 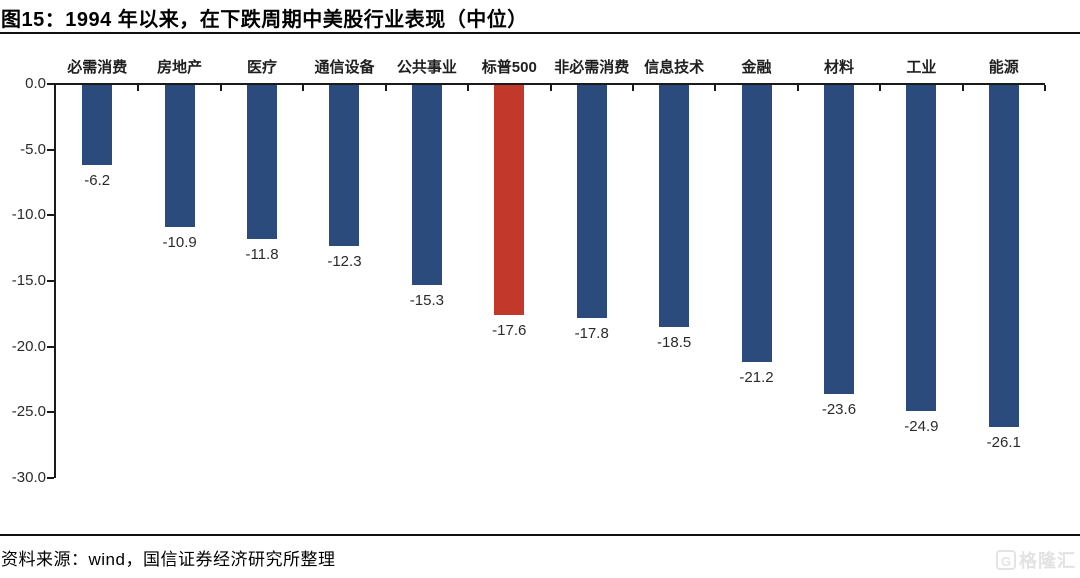 What do you see at coordinates (1006, 560) in the screenshot?
I see `gelonghui-logo-icon: G` at bounding box center [1006, 560].